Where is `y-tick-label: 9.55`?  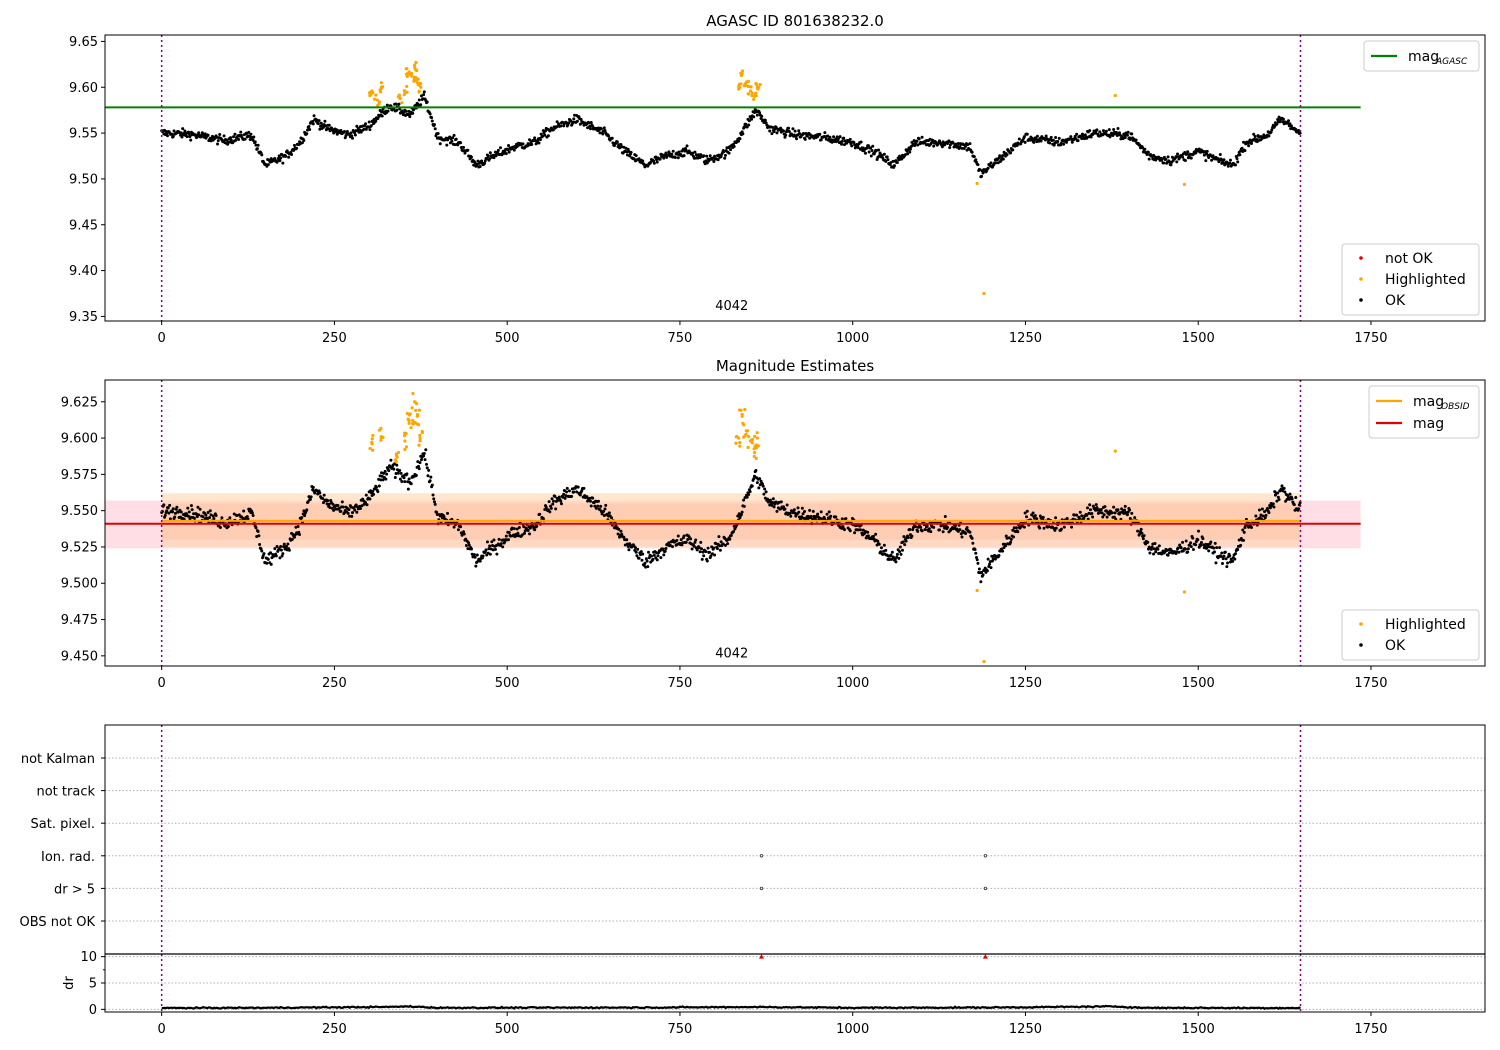
y-tick-label: 9.55 is located at coordinates (83, 134).